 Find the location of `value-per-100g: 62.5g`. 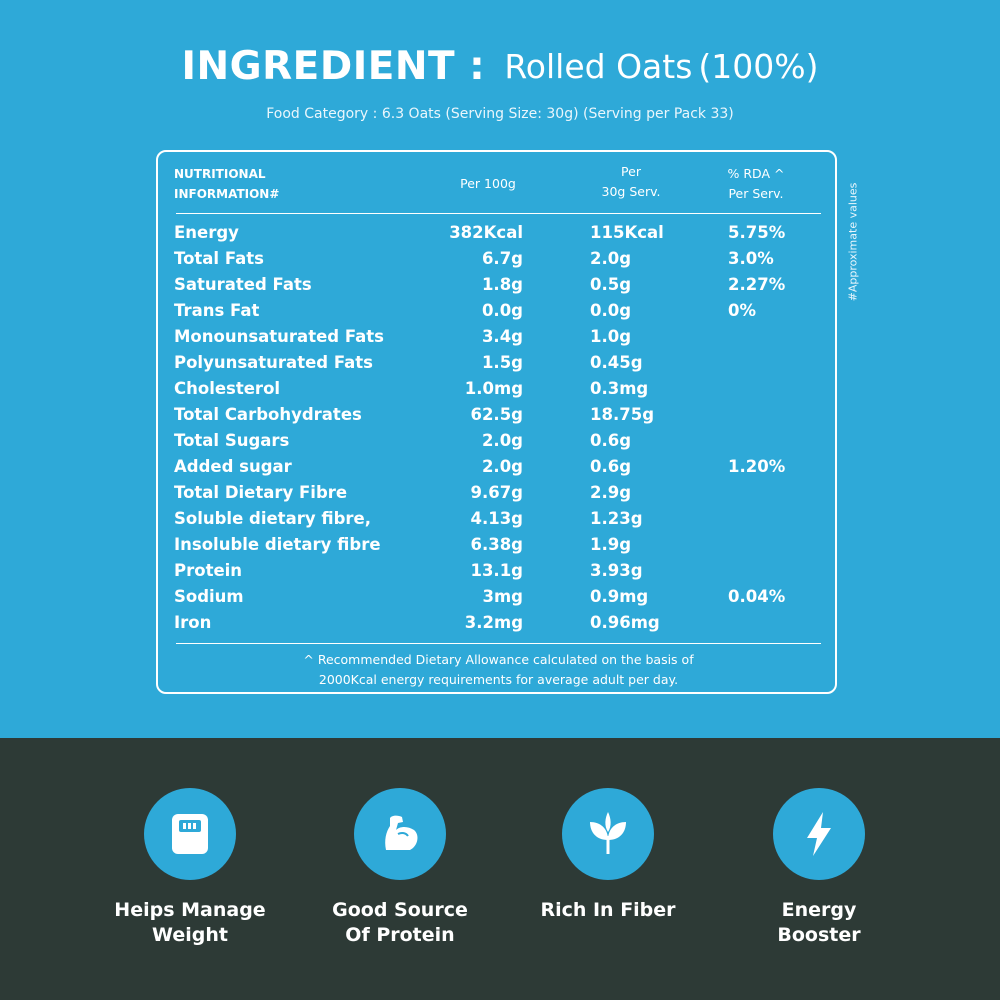

value-per-100g: 62.5g is located at coordinates (496, 414).